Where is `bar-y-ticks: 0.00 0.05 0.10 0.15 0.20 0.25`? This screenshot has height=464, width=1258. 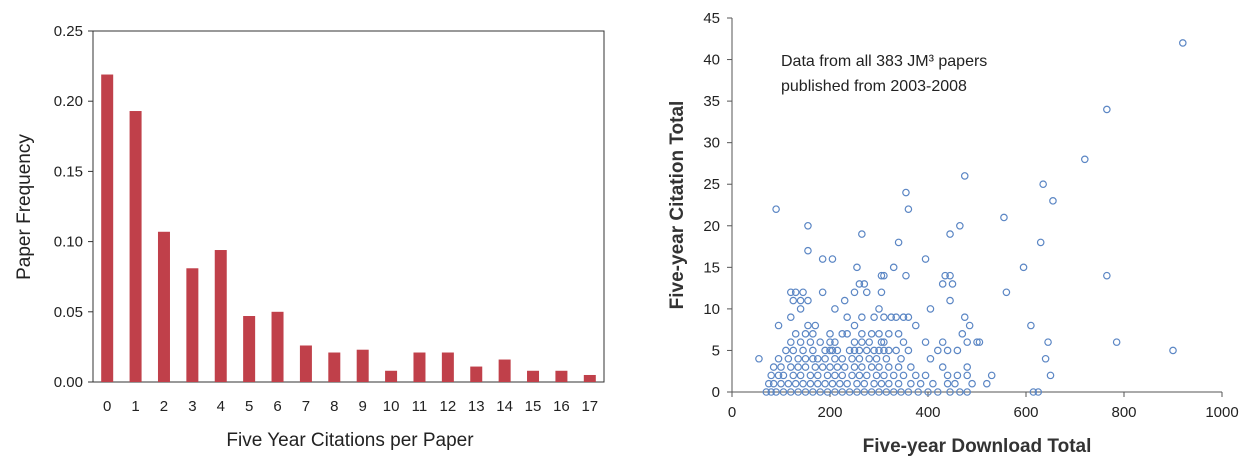
bar-y-ticks: 0.00 0.05 0.10 0.15 0.20 0.25 is located at coordinates (73, 207).